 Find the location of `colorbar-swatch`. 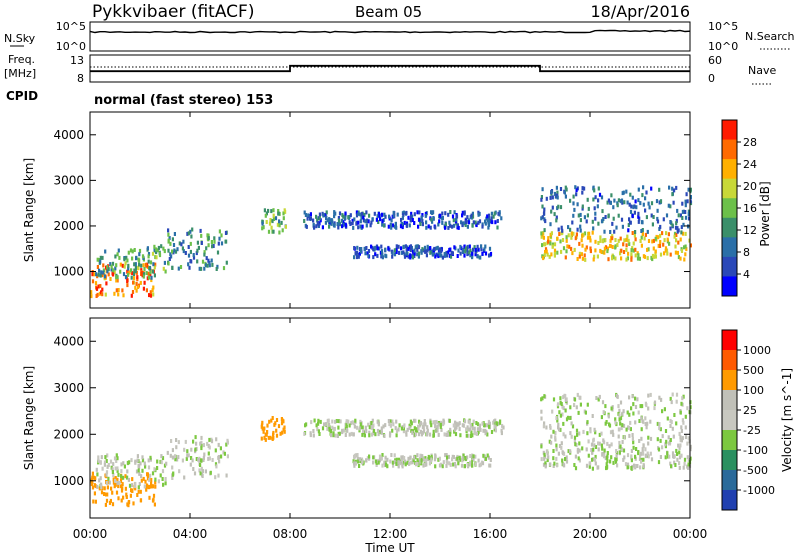

colorbar-swatch is located at coordinates (729, 480).